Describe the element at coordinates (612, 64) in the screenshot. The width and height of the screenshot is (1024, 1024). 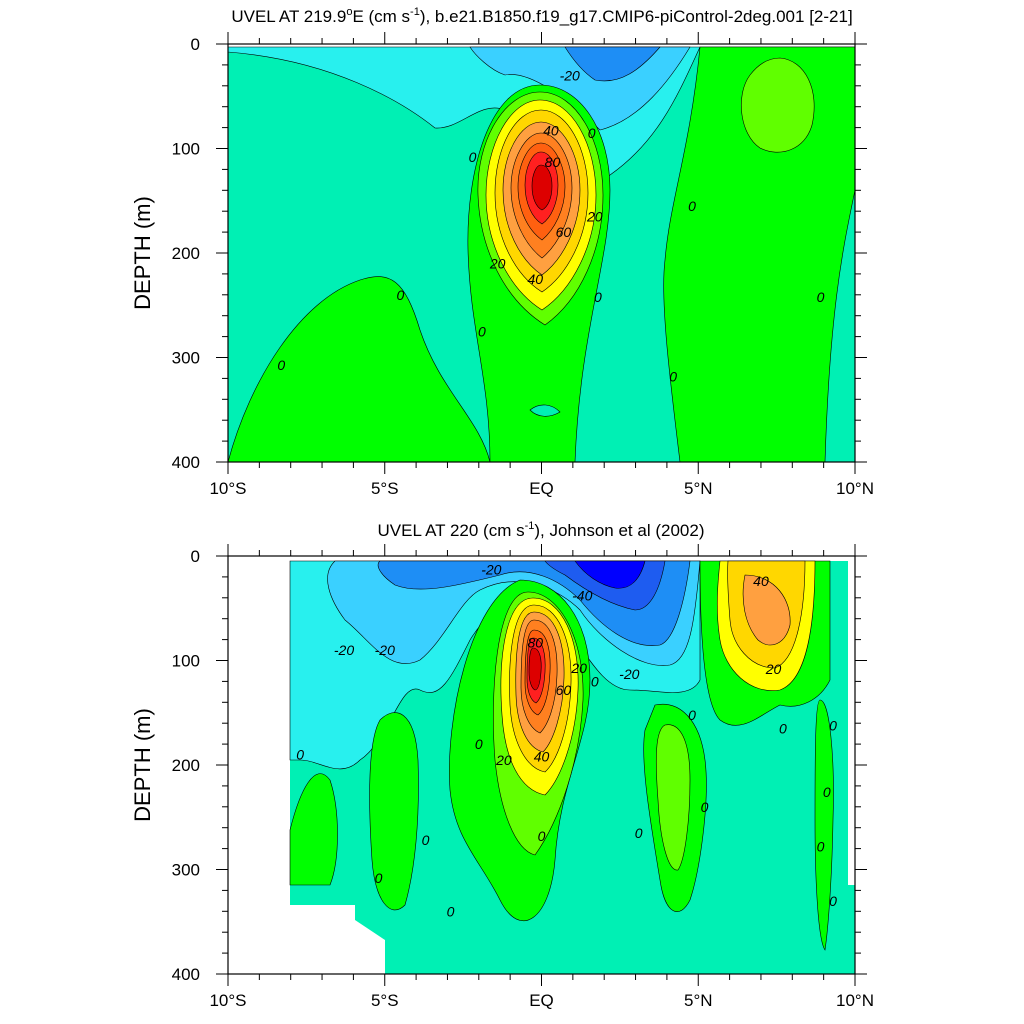
I see `field-westward-core2` at that location.